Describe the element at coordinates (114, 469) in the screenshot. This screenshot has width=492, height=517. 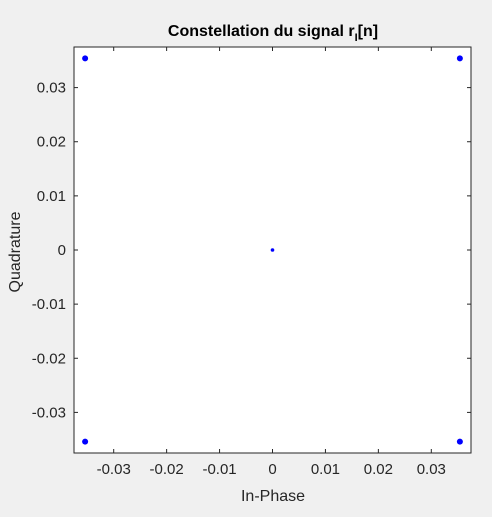
I see `x-tick-label: -0.03` at that location.